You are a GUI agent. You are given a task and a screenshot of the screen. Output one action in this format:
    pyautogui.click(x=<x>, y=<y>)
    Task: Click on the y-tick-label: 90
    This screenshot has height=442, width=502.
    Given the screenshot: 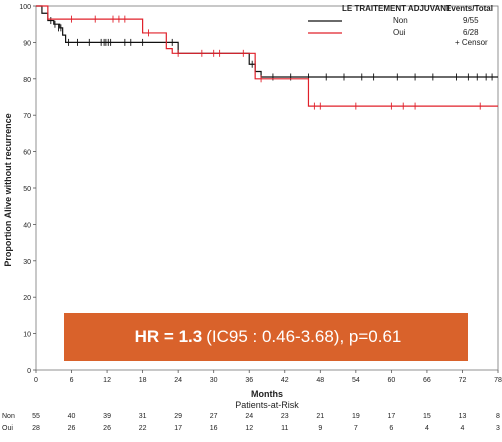 What is the action you would take?
    pyautogui.click(x=27, y=43)
    